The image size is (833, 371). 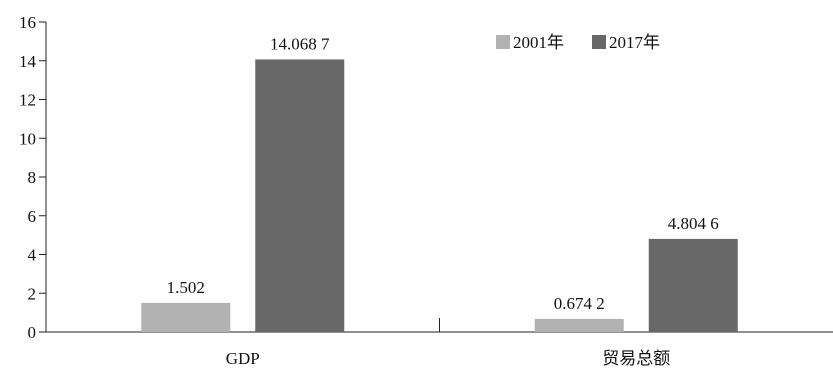 What do you see at coordinates (299, 195) in the screenshot?
I see `bar-2017年-GDP` at bounding box center [299, 195].